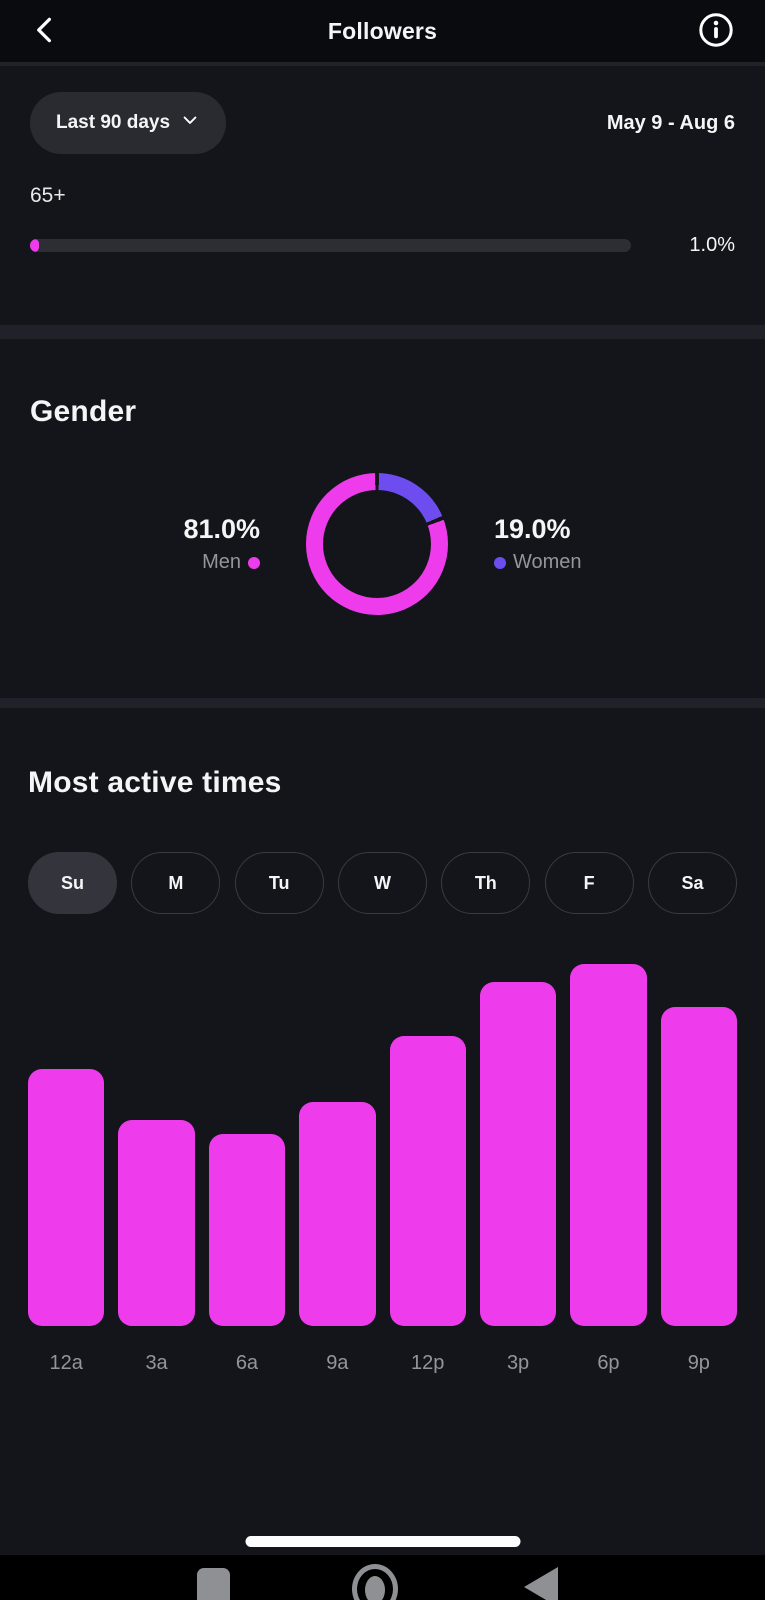 The width and height of the screenshot is (765, 1600). What do you see at coordinates (337, 1213) in the screenshot?
I see `activity-bar-9a` at bounding box center [337, 1213].